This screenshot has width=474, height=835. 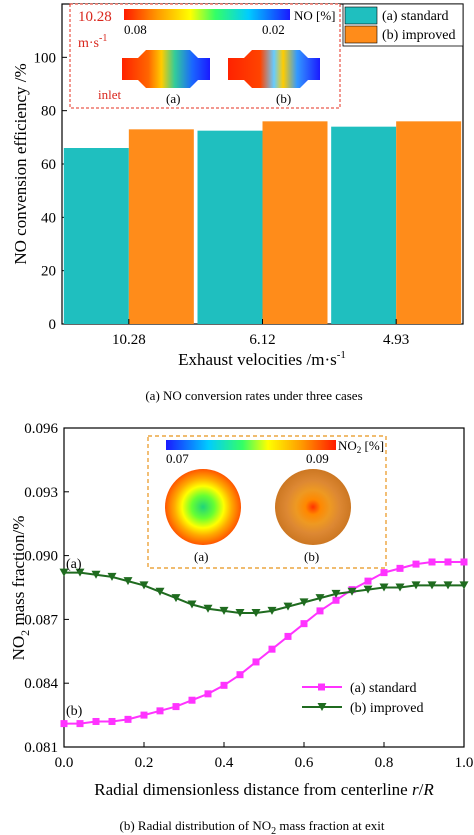 What do you see at coordinates (173, 98) in the screenshot?
I see `flow-label-a: (a)` at bounding box center [173, 98].